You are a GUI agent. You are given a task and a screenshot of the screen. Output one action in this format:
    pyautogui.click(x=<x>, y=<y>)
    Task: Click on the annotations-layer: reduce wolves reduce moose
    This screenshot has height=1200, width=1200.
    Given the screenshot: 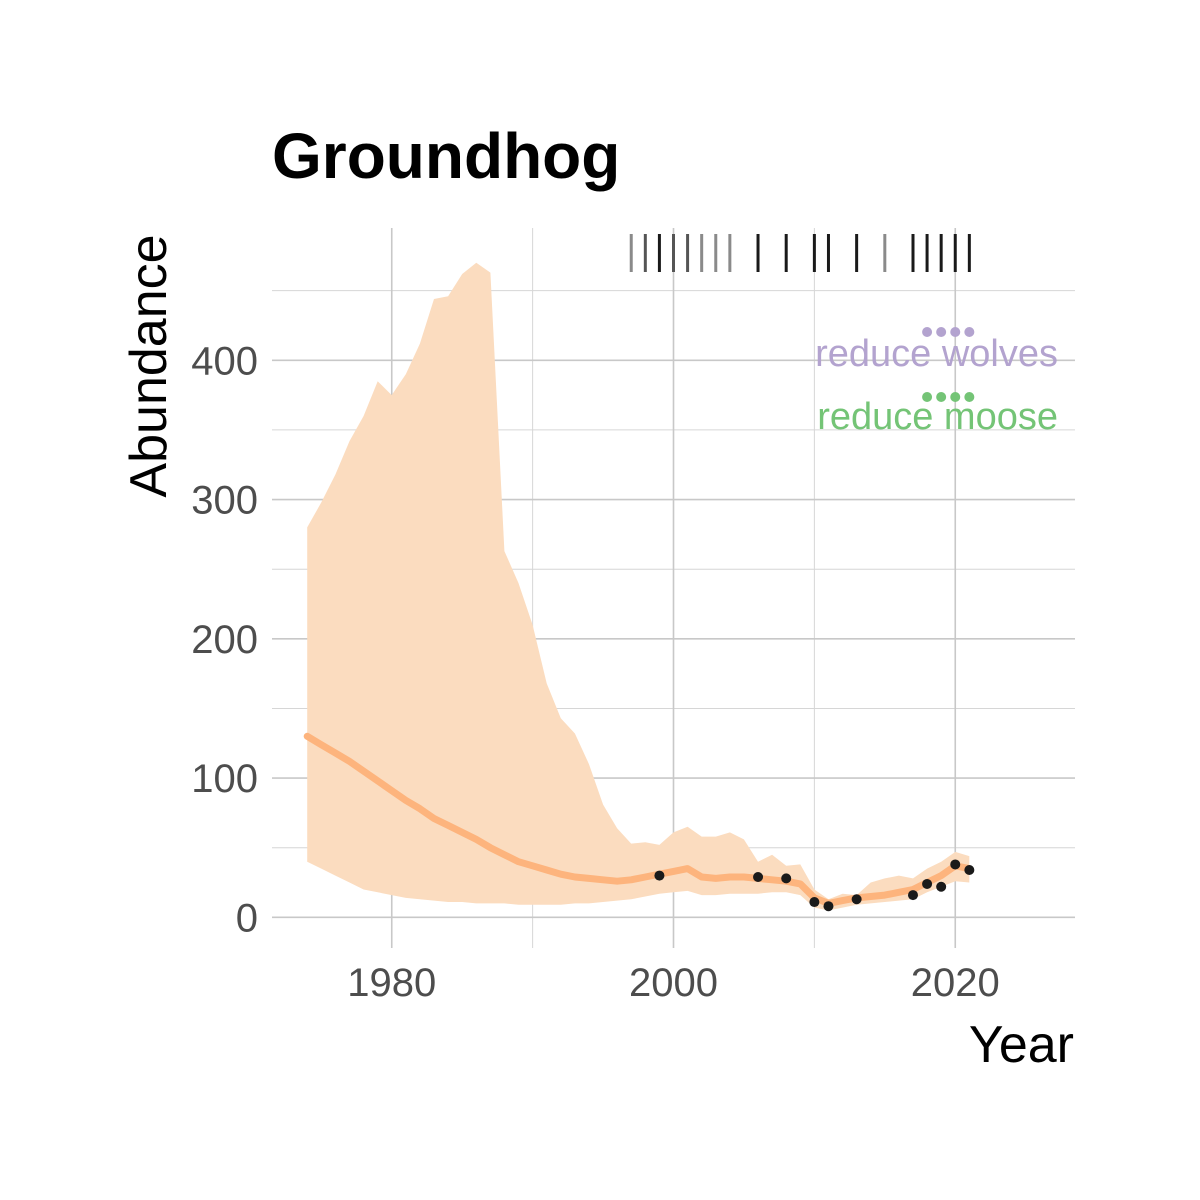 What is the action you would take?
    pyautogui.click(x=936, y=382)
    